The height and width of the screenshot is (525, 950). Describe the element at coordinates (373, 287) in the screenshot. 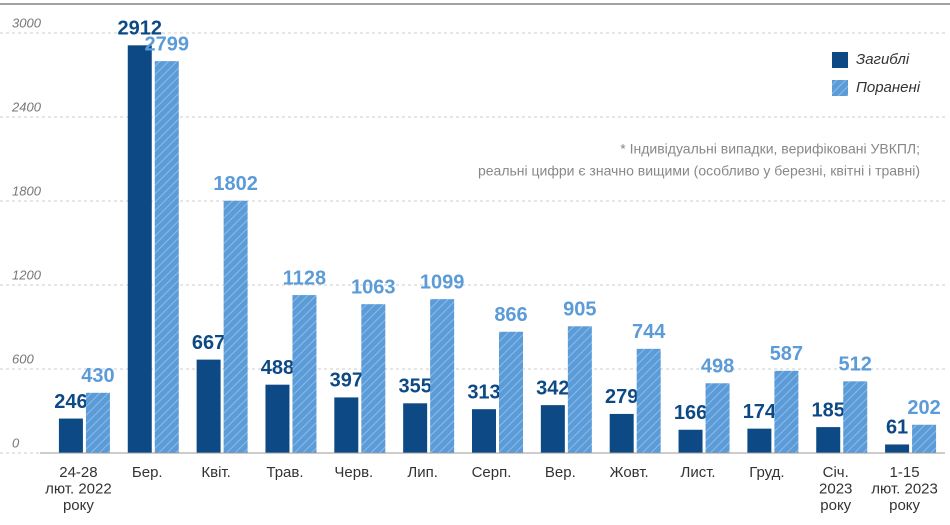

I see `value-label: 1063` at that location.